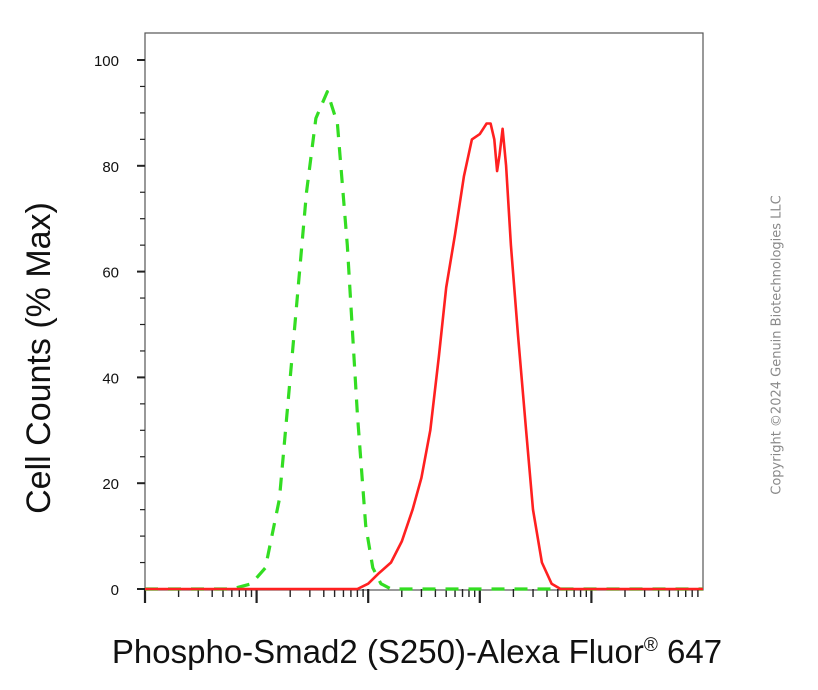  Describe the element at coordinates (110, 273) in the screenshot. I see `y-tick-label: 60` at that location.